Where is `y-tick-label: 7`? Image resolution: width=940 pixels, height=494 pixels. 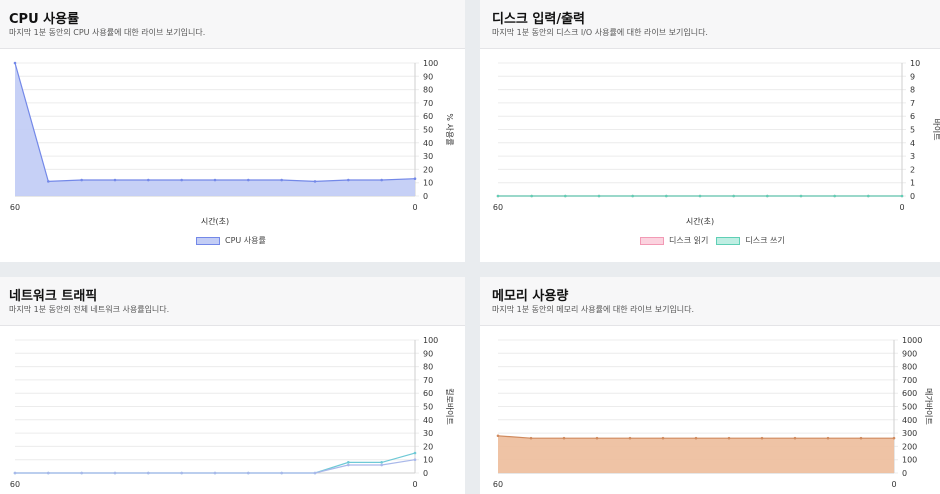
y-tick-label: 7 is located at coordinates (912, 103).